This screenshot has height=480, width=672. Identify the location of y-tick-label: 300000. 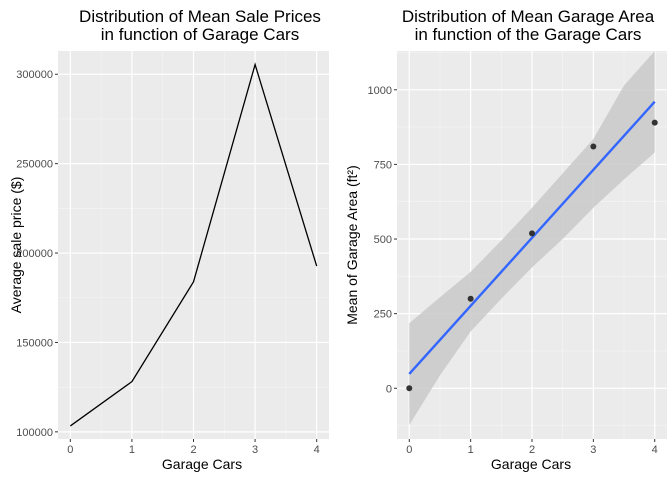
(34, 75).